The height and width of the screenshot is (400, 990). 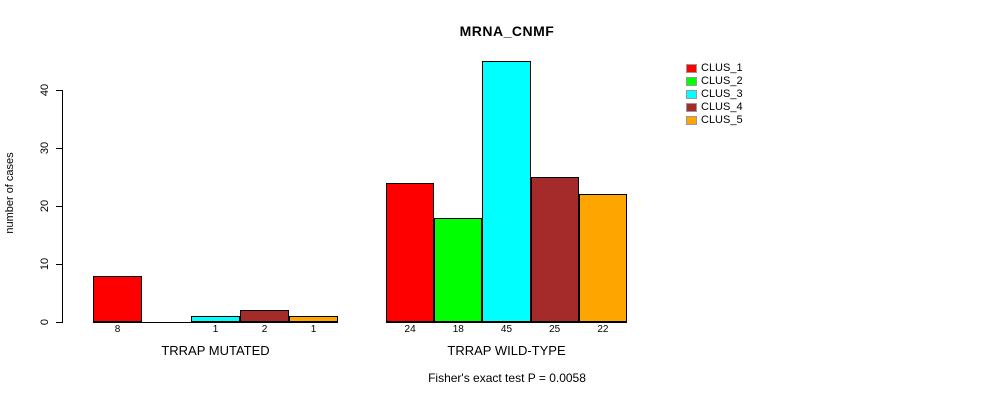 What do you see at coordinates (264, 329) in the screenshot?
I see `bar-value-label-clus-4-trrap-mutated: 2` at bounding box center [264, 329].